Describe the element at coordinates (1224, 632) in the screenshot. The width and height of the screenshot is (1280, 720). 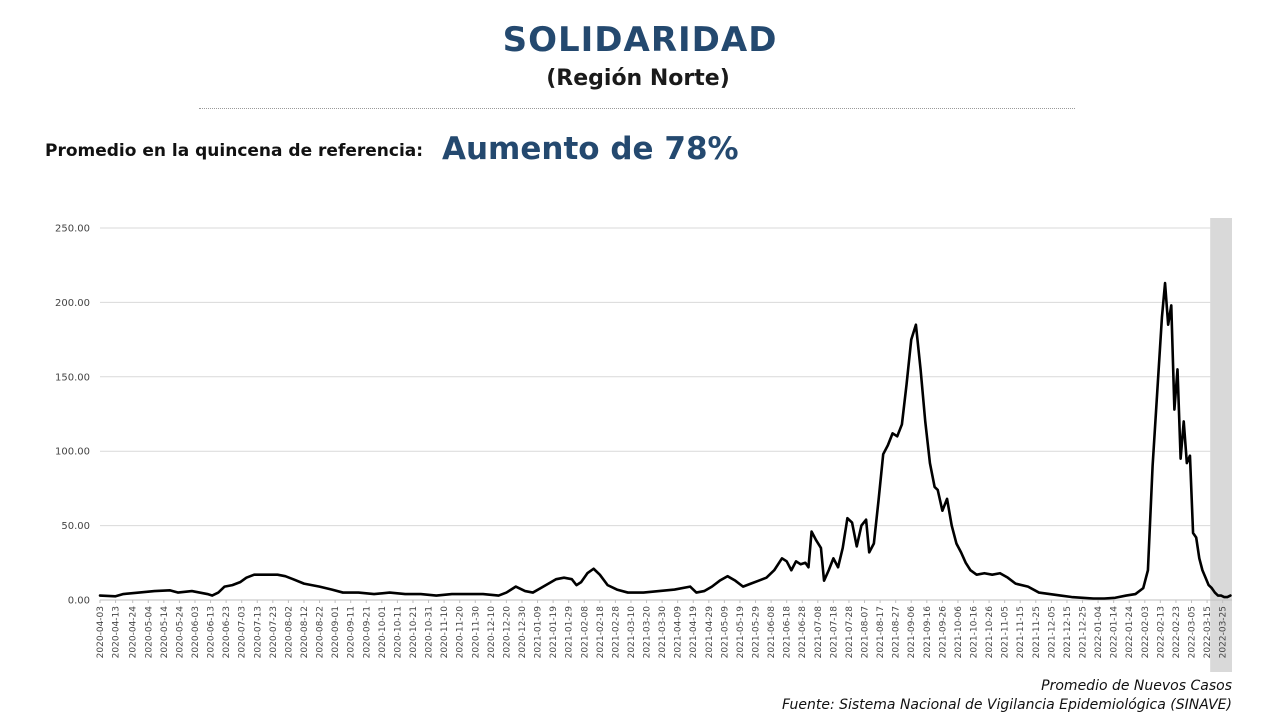
I see `x-tick-label: 2022-03-25` at that location.